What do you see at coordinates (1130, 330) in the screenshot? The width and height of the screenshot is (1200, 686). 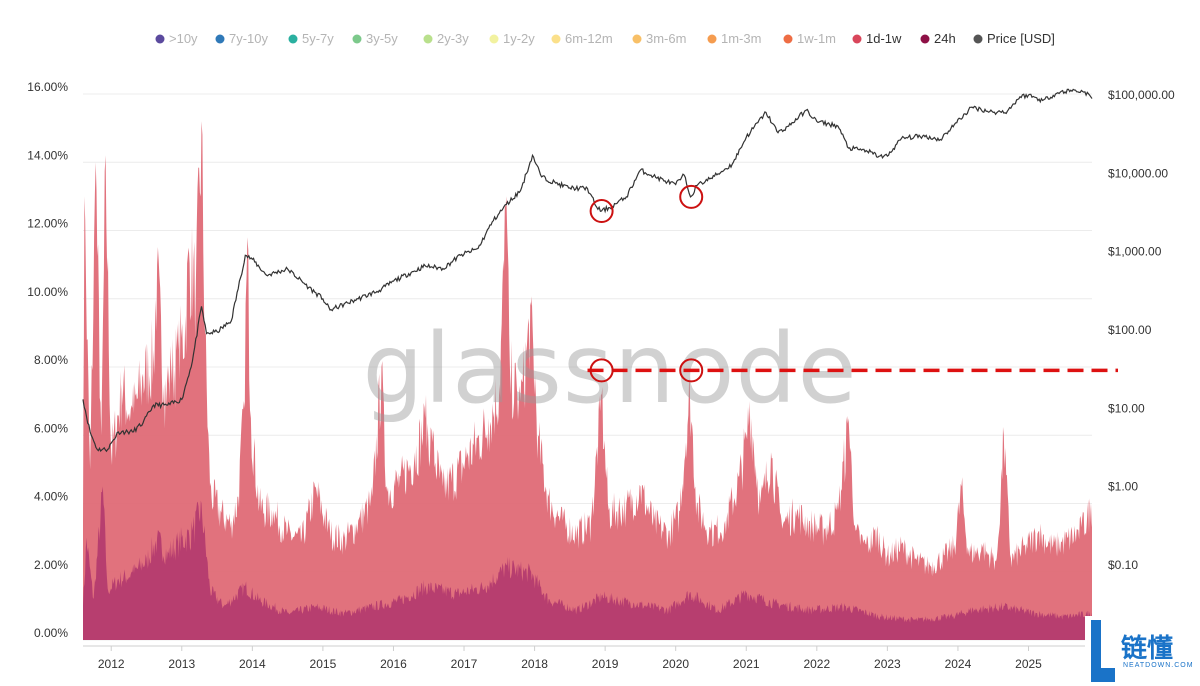 I see `y-right-tick-3: $100.00` at bounding box center [1130, 330].